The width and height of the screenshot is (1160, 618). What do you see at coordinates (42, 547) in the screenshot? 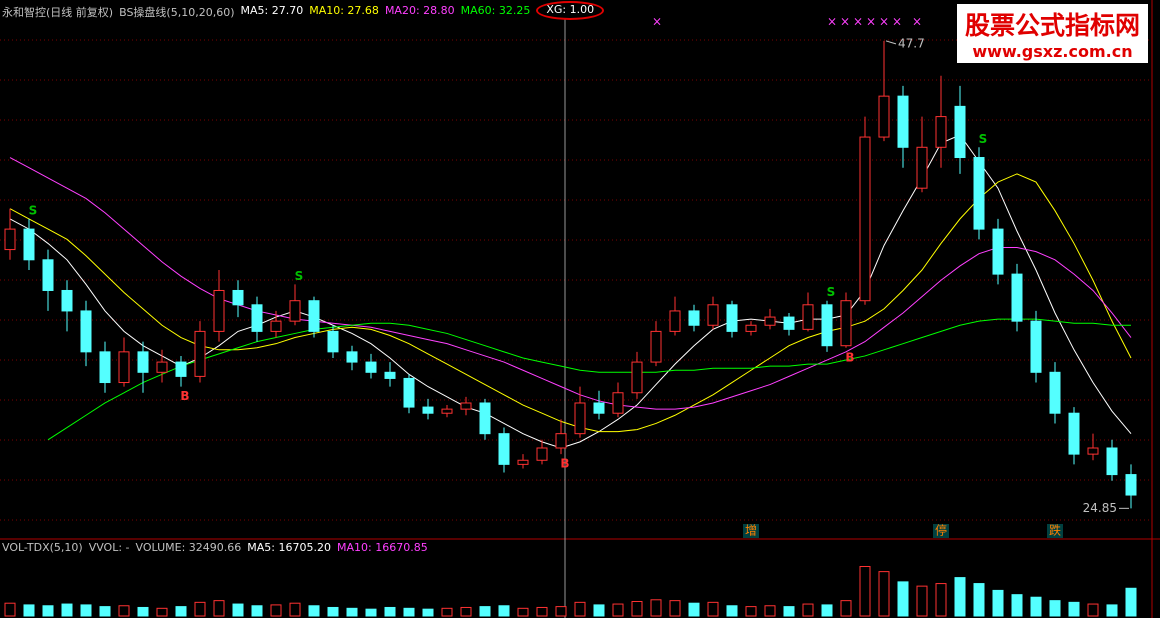
I see `header-item: VOL-TDX(5,10)` at bounding box center [42, 547].